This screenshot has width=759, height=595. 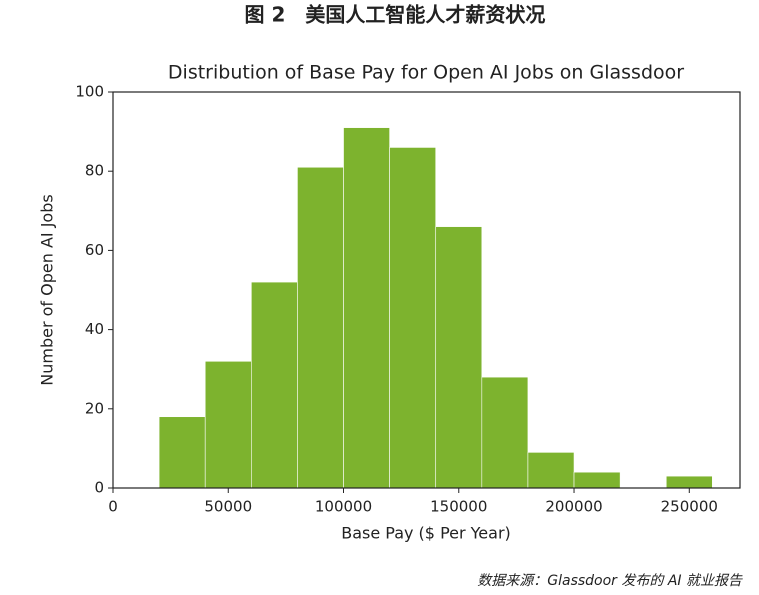 I want to click on y-tick-label: 20, so click(x=94, y=408).